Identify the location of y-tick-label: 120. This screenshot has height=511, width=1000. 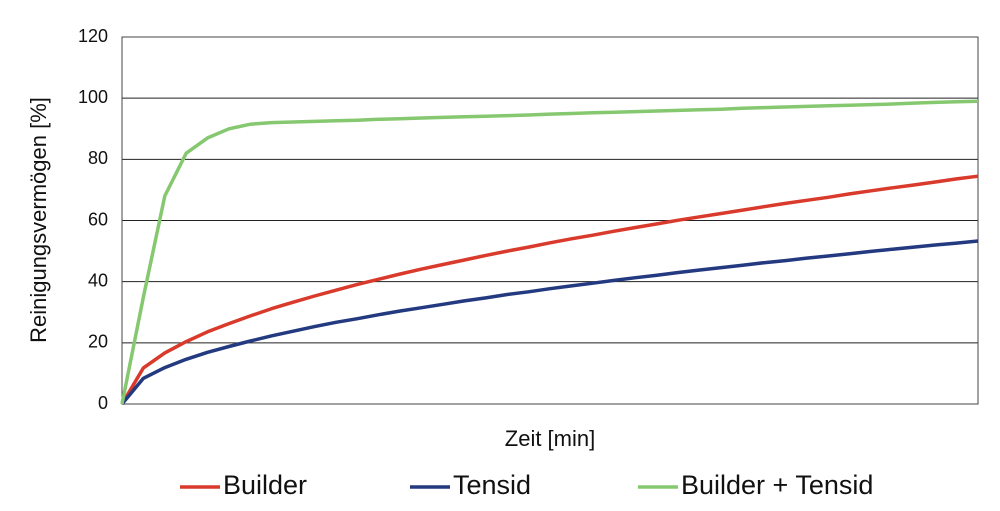
(93, 36).